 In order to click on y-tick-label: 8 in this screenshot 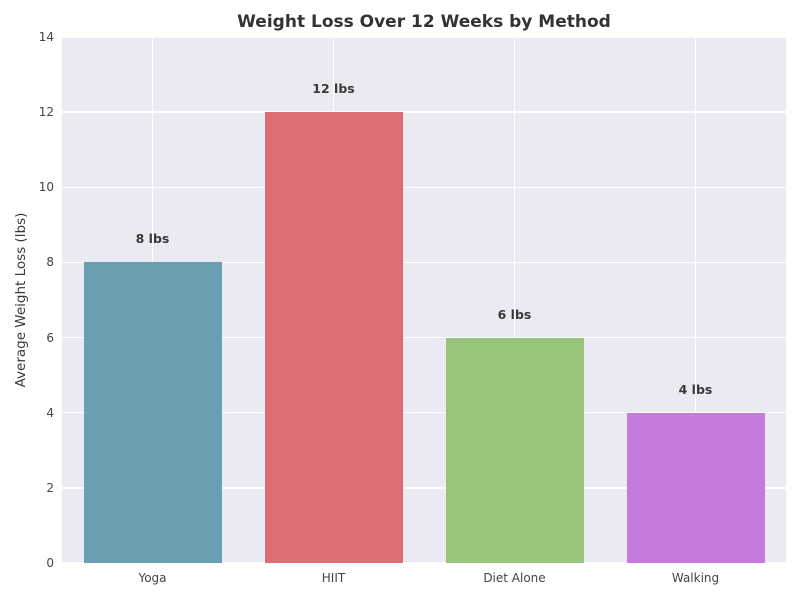, I will do `click(50, 262)`.